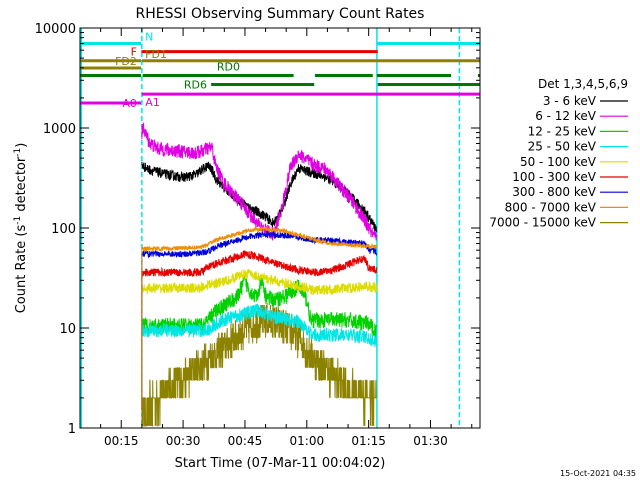 The image size is (640, 484). Describe the element at coordinates (598, 473) in the screenshot. I see `plot-timestamp: 15-Oct-2021 04:35` at that location.